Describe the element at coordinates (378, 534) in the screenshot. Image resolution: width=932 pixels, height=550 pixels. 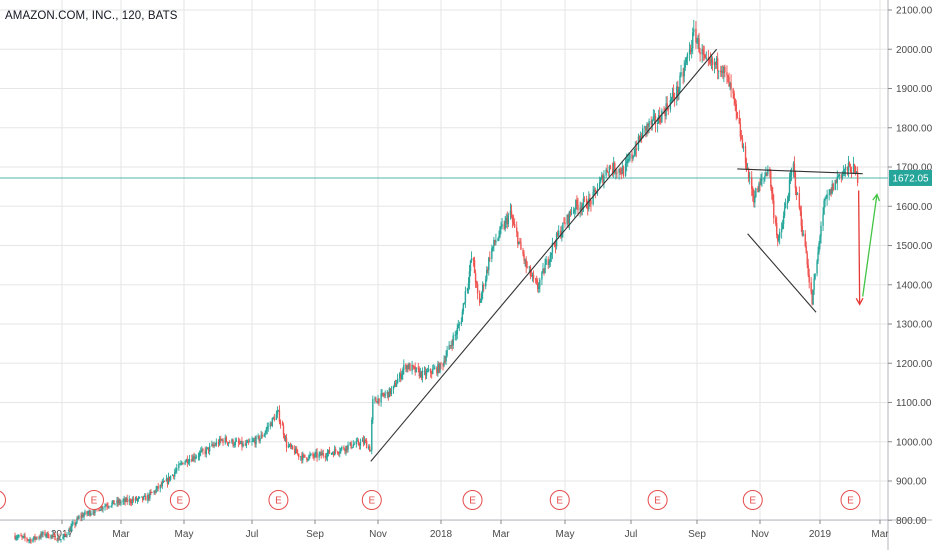
I see `x-tick-label: Nov` at that location.